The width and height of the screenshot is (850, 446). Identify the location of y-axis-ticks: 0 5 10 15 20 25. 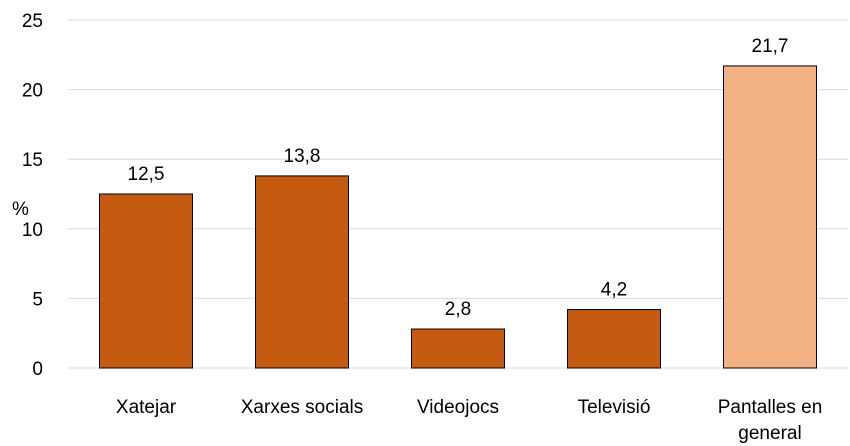
(32, 195).